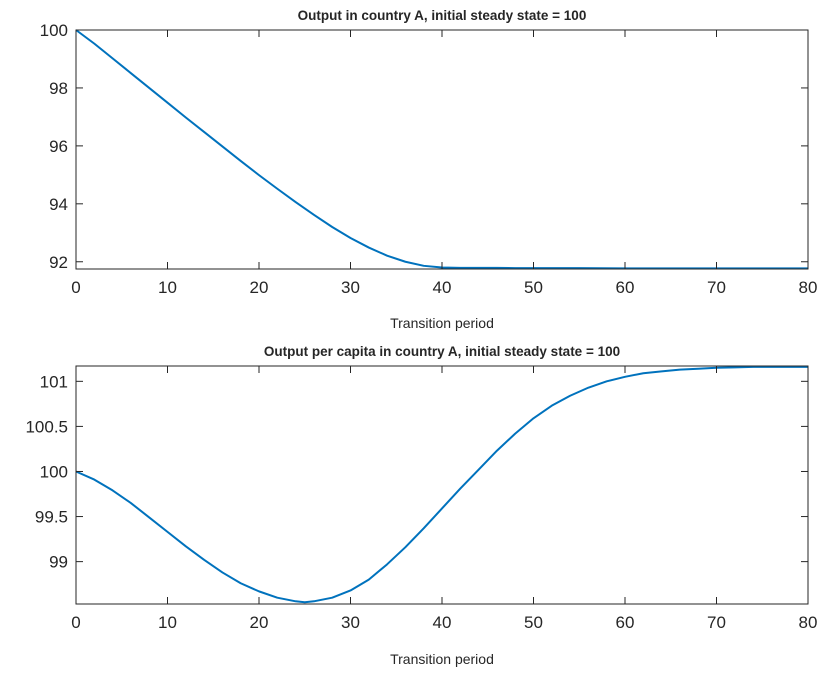 The width and height of the screenshot is (824, 673). What do you see at coordinates (46, 426) in the screenshot?
I see `bottom-chart-y-tick-label: 100.5` at bounding box center [46, 426].